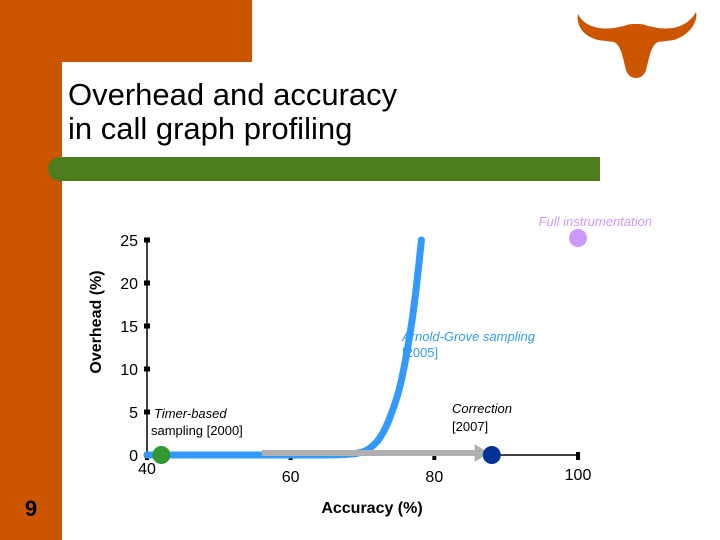 Image resolution: width=720 pixels, height=540 pixels. I want to click on y-tick-label: 25, so click(129, 241).